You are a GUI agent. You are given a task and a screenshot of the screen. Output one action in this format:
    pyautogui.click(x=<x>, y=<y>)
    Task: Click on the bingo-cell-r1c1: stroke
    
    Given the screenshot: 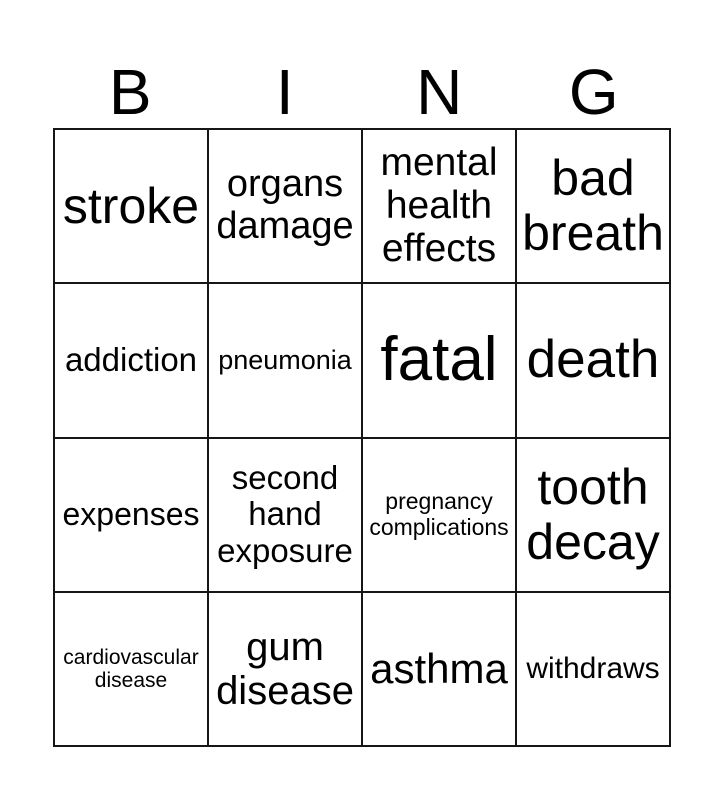 What is the action you would take?
    pyautogui.click(x=131, y=206)
    